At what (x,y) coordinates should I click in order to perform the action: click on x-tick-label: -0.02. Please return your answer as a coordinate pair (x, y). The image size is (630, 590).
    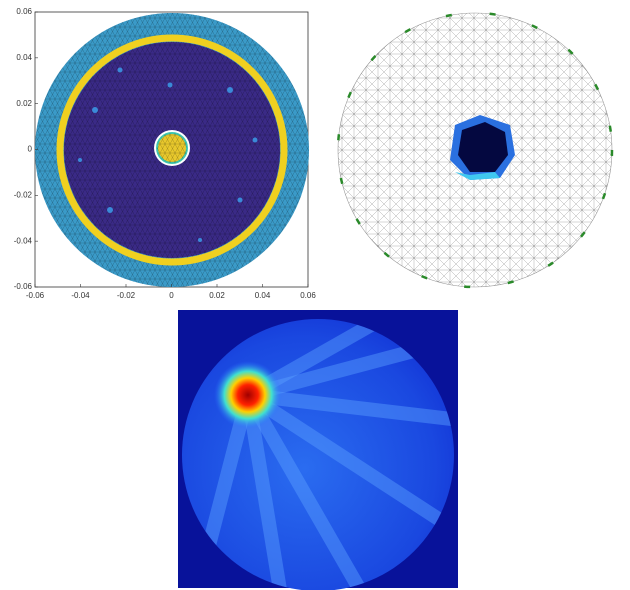
    Looking at the image, I should click on (126, 295).